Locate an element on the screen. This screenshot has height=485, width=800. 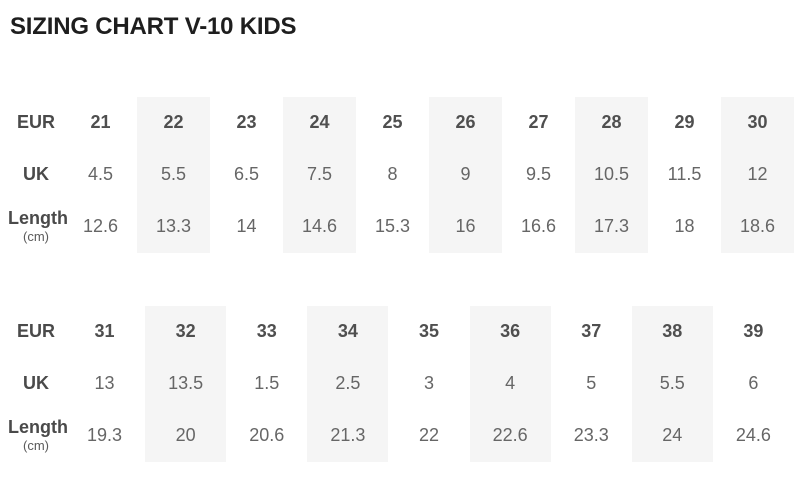
table-cell: 31 is located at coordinates (104, 331).